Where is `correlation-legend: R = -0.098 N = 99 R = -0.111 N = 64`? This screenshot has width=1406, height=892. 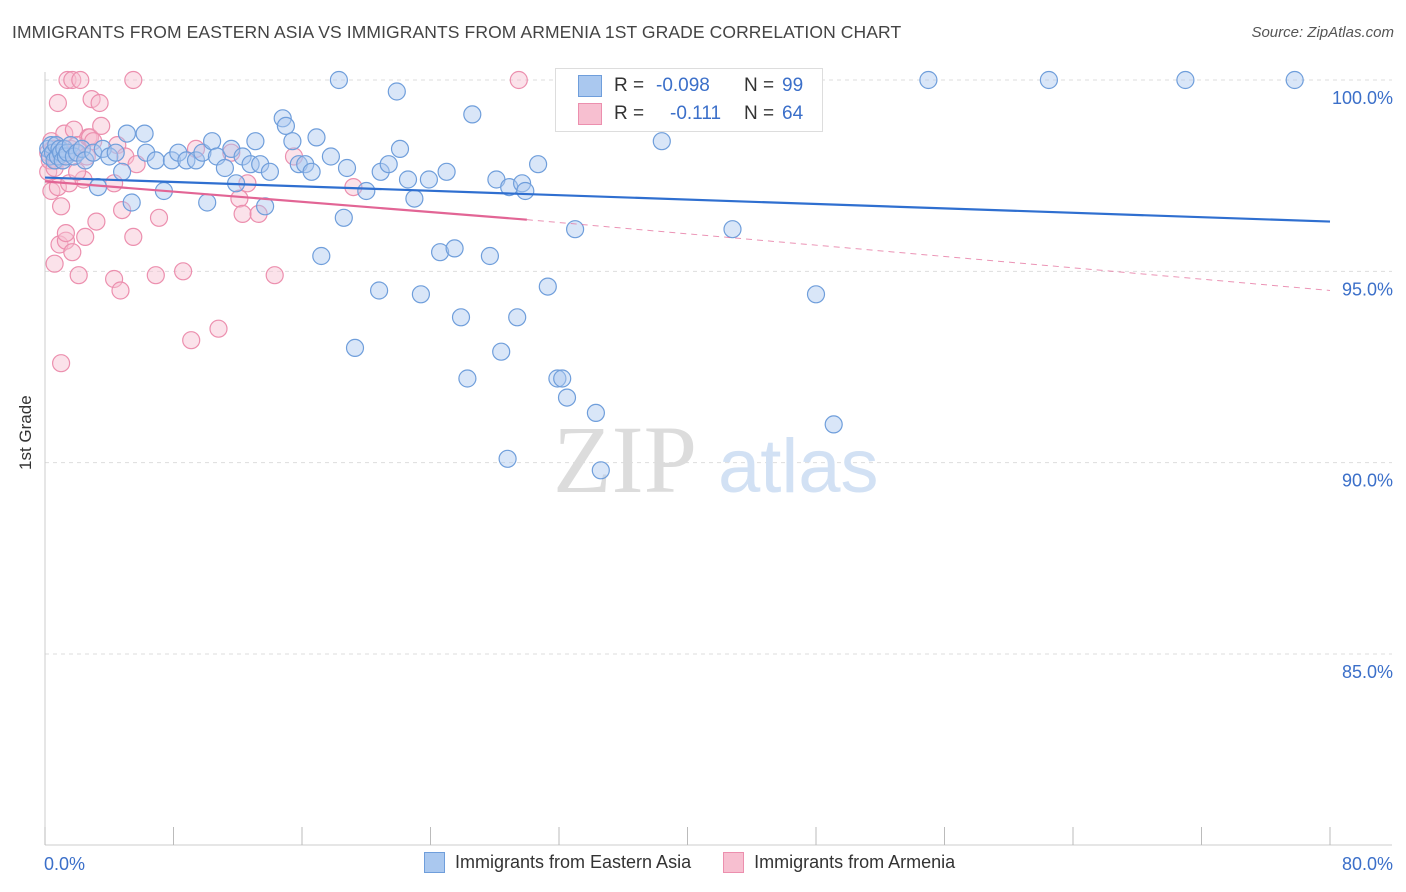
correlation-legend: R = -0.098 N = 99 R = -0.111 N = 64 is located at coordinates (689, 100).